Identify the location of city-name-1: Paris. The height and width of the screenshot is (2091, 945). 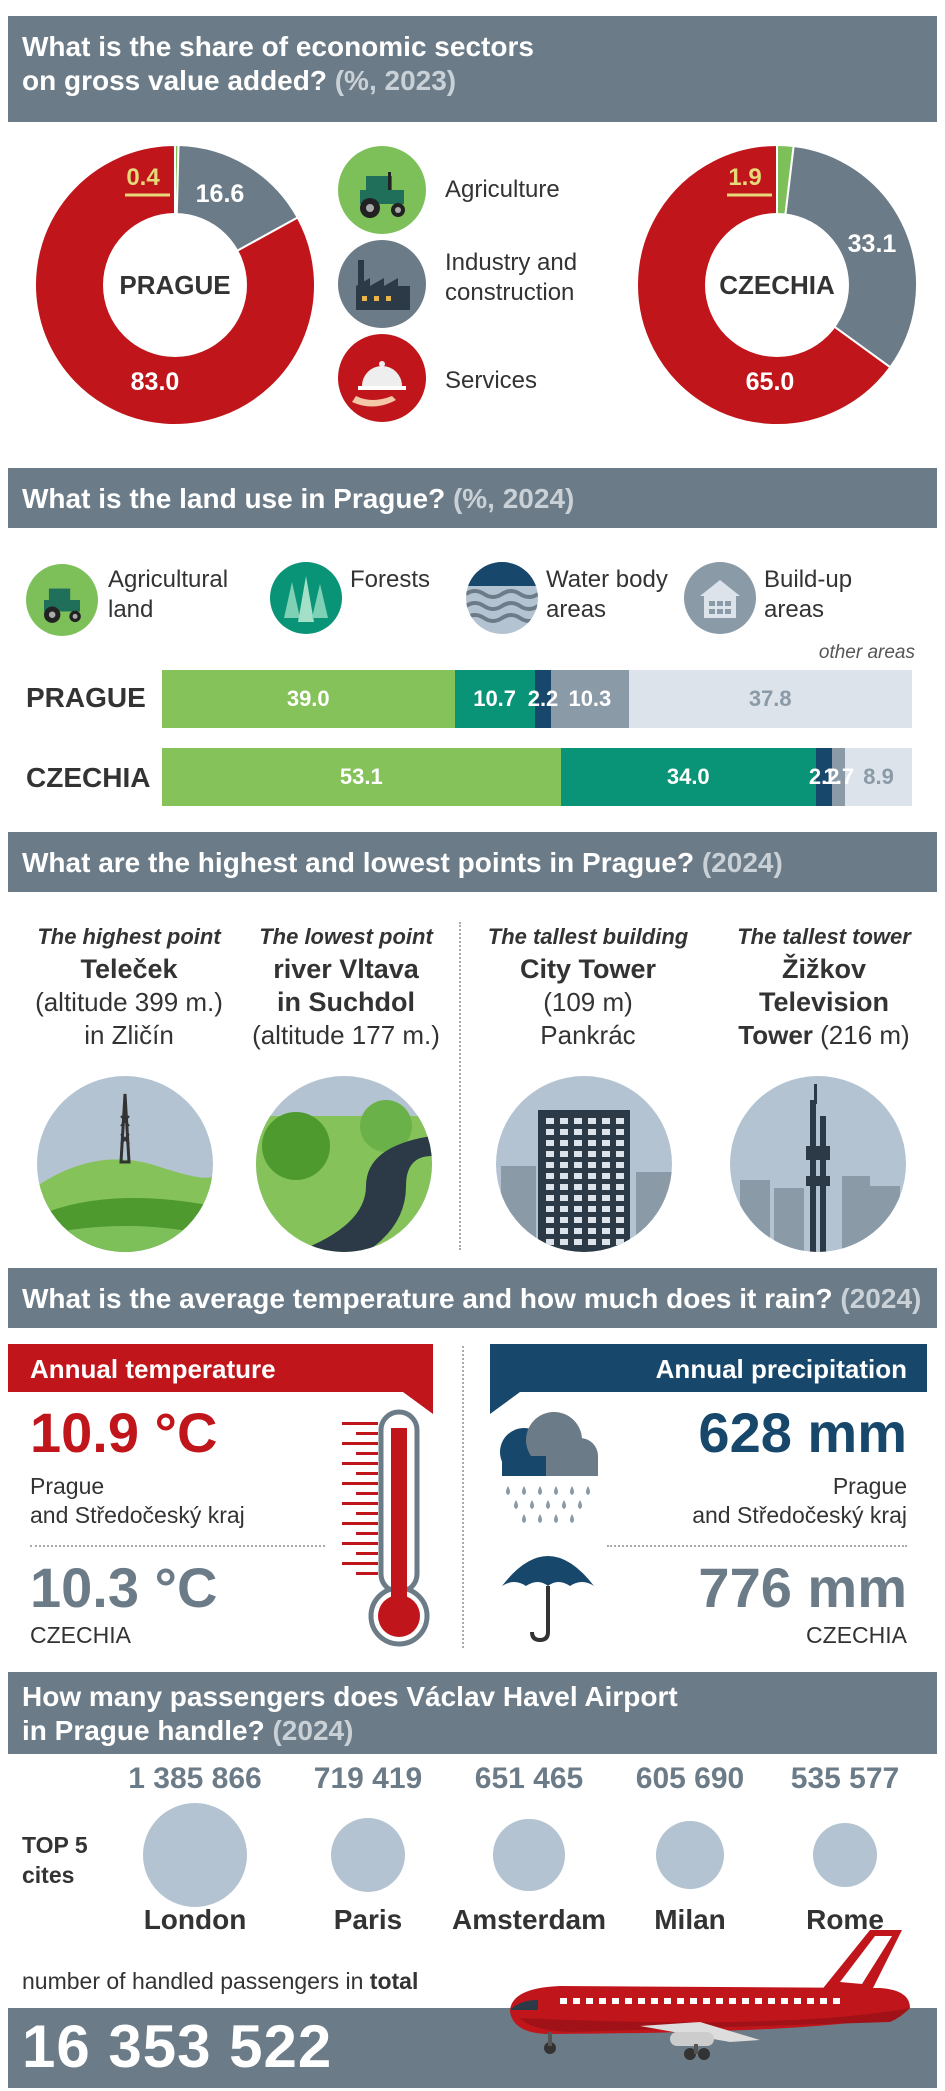
(368, 1919).